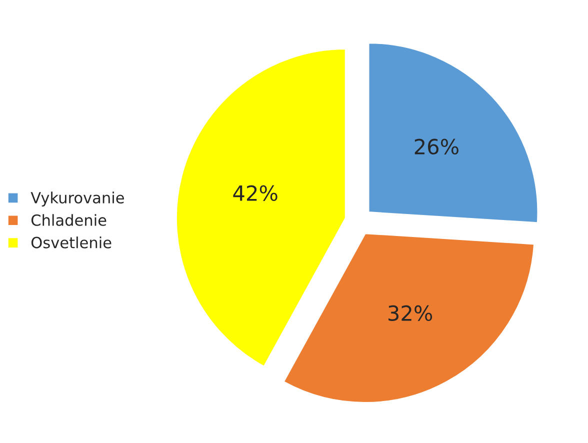 The height and width of the screenshot is (443, 588). Describe the element at coordinates (68, 220) in the screenshot. I see `legend-label: Chladenie` at that location.